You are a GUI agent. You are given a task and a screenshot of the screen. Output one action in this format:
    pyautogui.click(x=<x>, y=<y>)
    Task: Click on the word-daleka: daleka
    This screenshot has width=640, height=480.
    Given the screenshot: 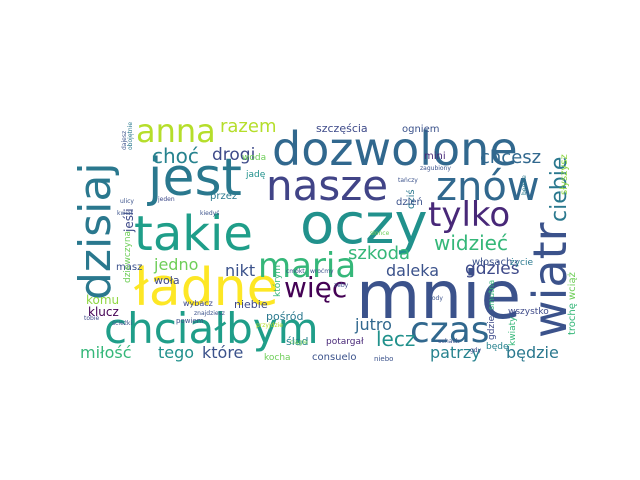 What is the action you would take?
    pyautogui.click(x=412, y=270)
    